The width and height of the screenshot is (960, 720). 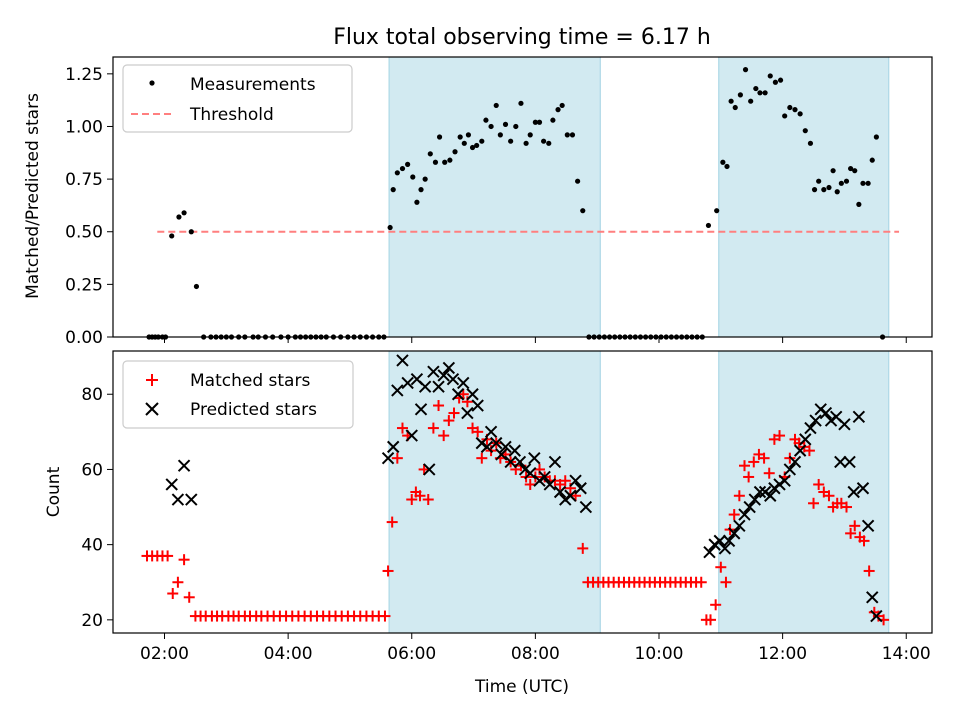 What do you see at coordinates (659, 654) in the screenshot?
I see `x-tick-label: 10:00` at bounding box center [659, 654].